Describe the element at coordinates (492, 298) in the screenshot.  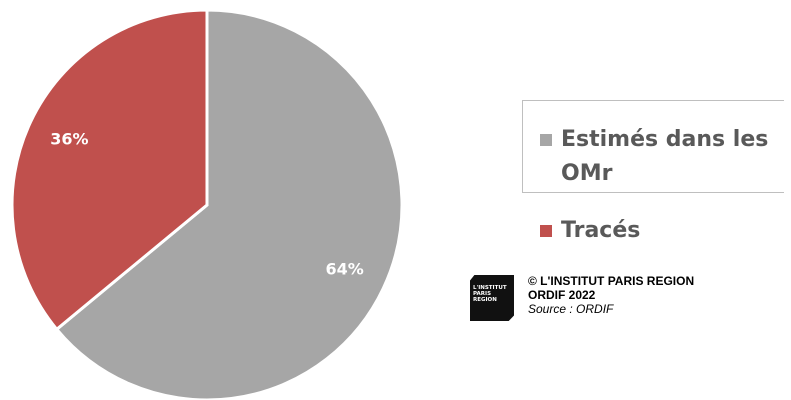
I see `logo: L'INSTITUT PARIS REGION` at that location.